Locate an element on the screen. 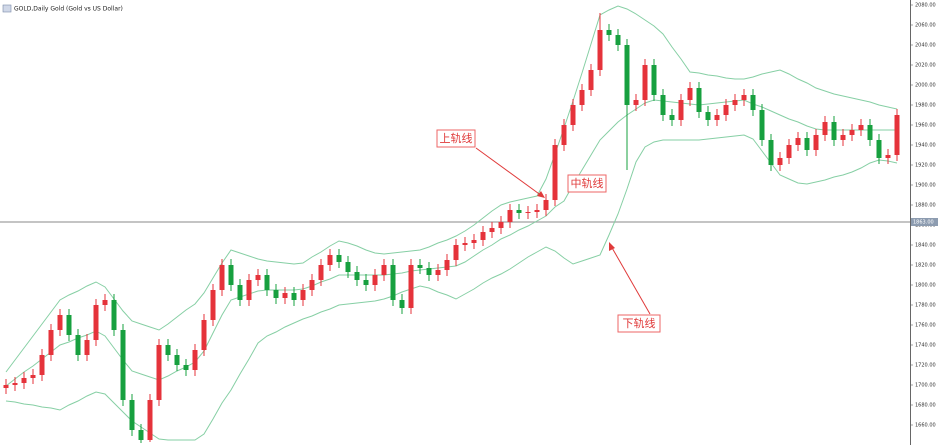 Image resolution: width=939 pixels, height=445 pixels. y-tick-label: 1760.00 is located at coordinates (925, 326).